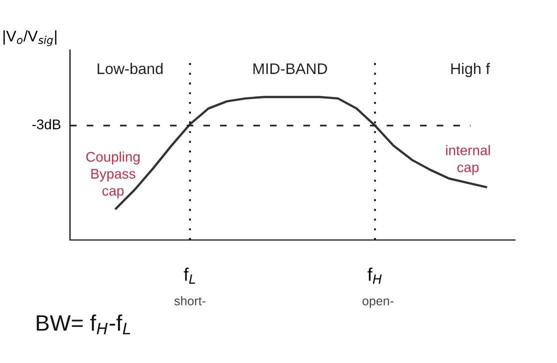 The image size is (557, 363). What do you see at coordinates (83, 324) in the screenshot?
I see `text: BW= f$_{H}$-f$_{L}$` at bounding box center [83, 324].